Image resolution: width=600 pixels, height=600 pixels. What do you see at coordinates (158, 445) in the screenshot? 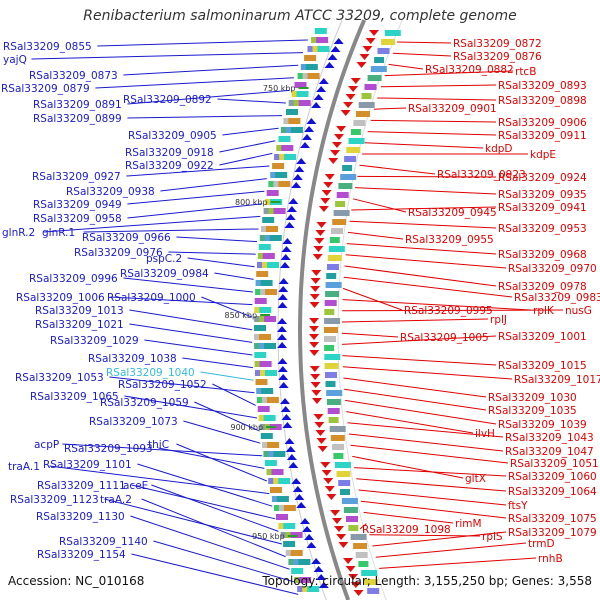
I see `left-gene-label: thiC` at bounding box center [158, 445].